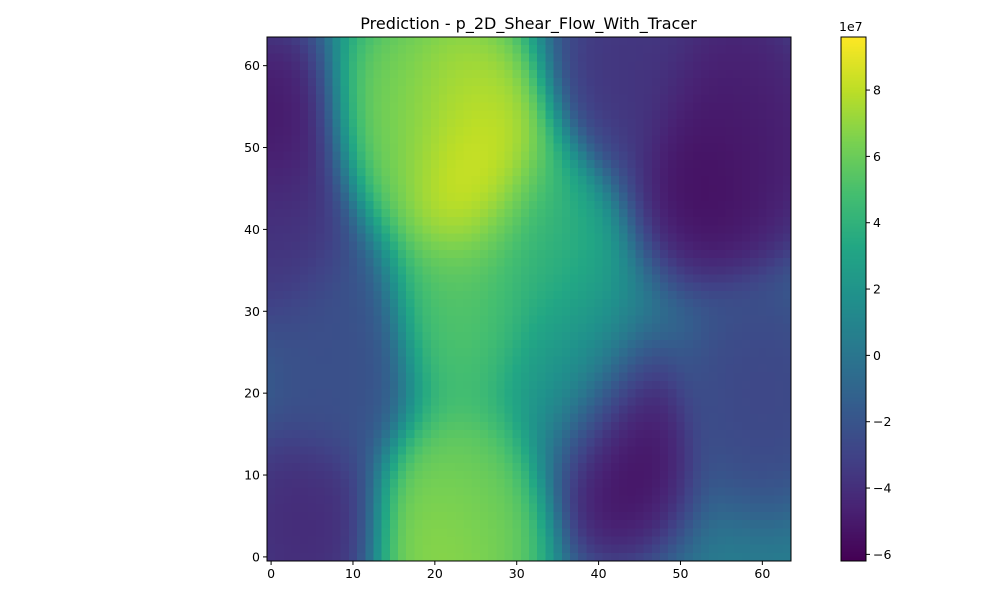 The height and width of the screenshot is (600, 1000). Describe the element at coordinates (681, 573) in the screenshot. I see `x-tick-label: 50` at that location.